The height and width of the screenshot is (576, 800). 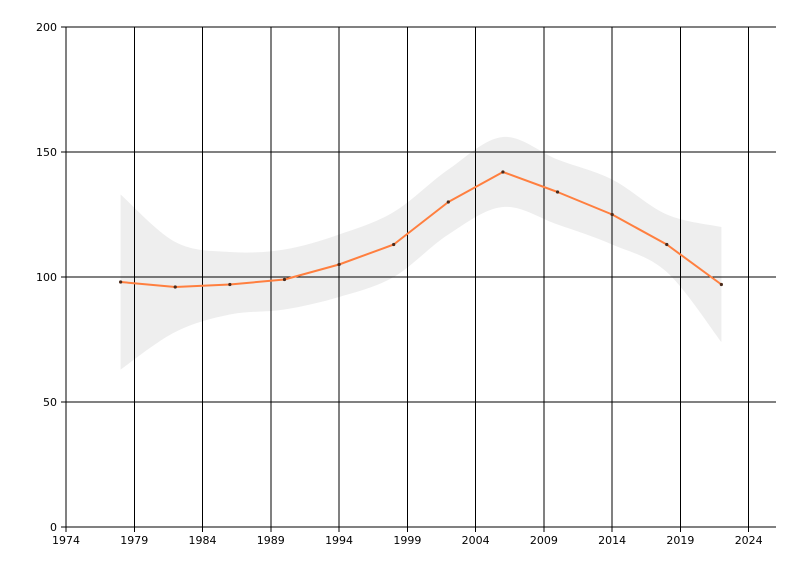 What do you see at coordinates (271, 540) in the screenshot?
I see `x-tick-label: 1989` at bounding box center [271, 540].